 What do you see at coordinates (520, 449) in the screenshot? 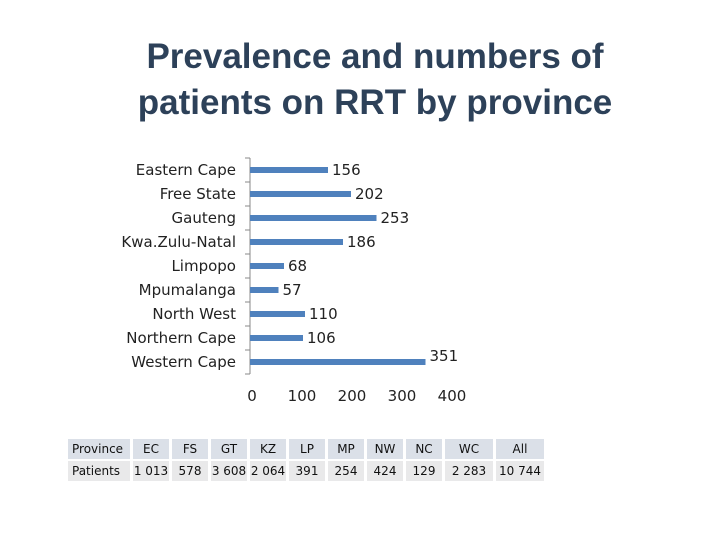
I see `table-col-header: All` at bounding box center [520, 449].